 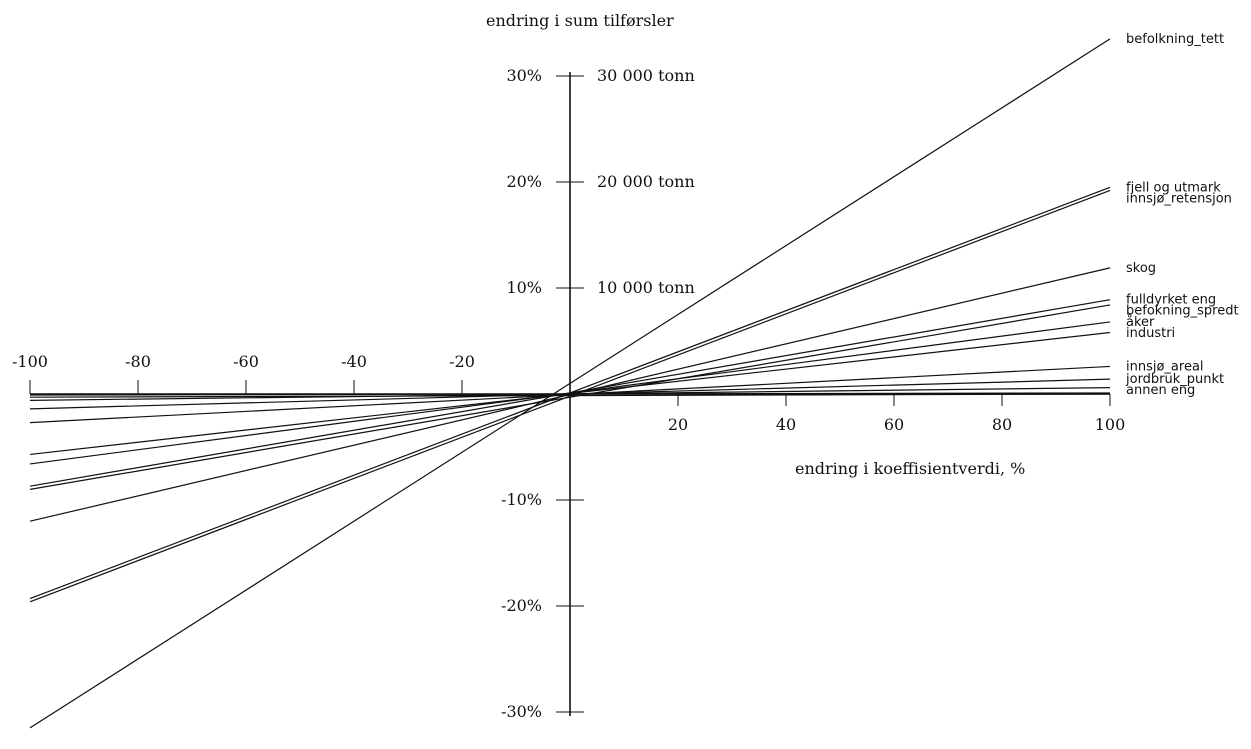 I want to click on series-label: jordbruk_punkt, so click(x=1174, y=379).